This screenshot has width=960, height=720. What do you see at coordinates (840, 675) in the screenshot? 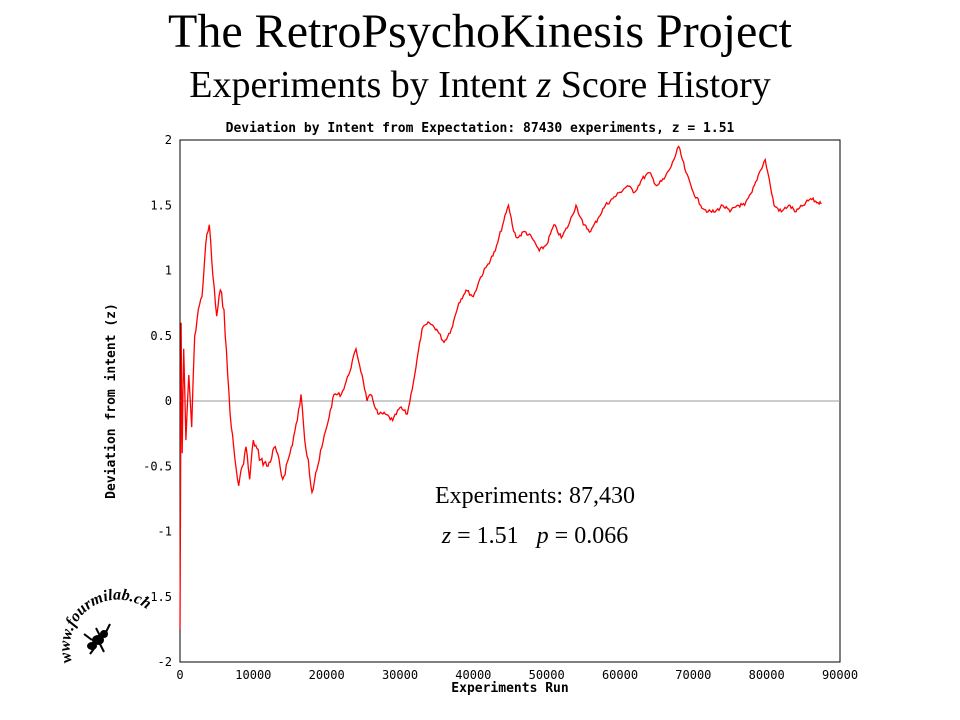
I see `x-tick-label: 90000` at bounding box center [840, 675].